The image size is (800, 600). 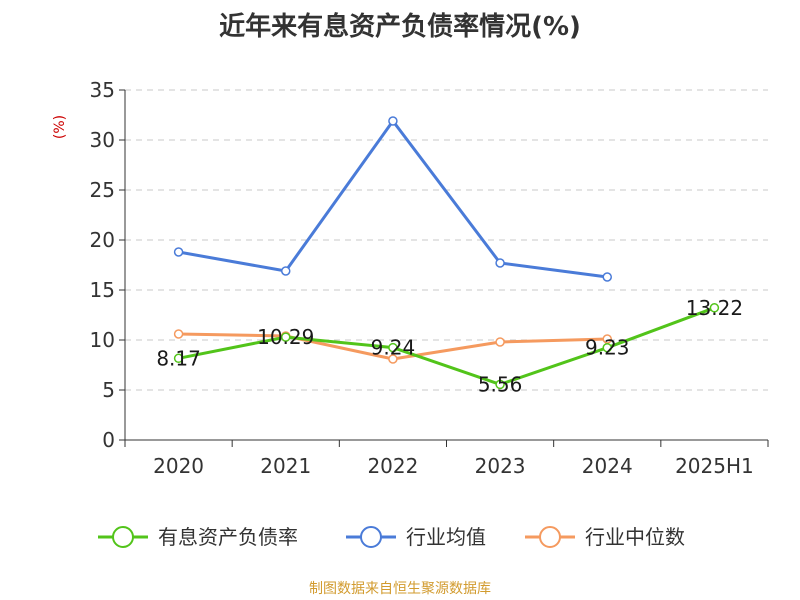 What do you see at coordinates (714, 466) in the screenshot?
I see `x-tick-label: 2025H1` at bounding box center [714, 466].